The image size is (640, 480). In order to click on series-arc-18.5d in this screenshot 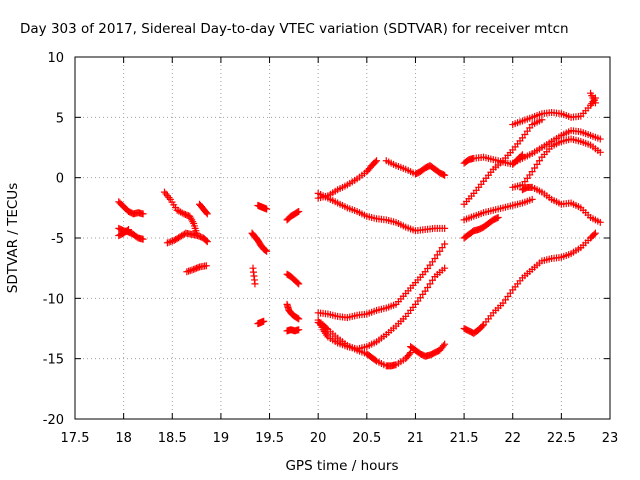, I will do `click(196, 269)`.